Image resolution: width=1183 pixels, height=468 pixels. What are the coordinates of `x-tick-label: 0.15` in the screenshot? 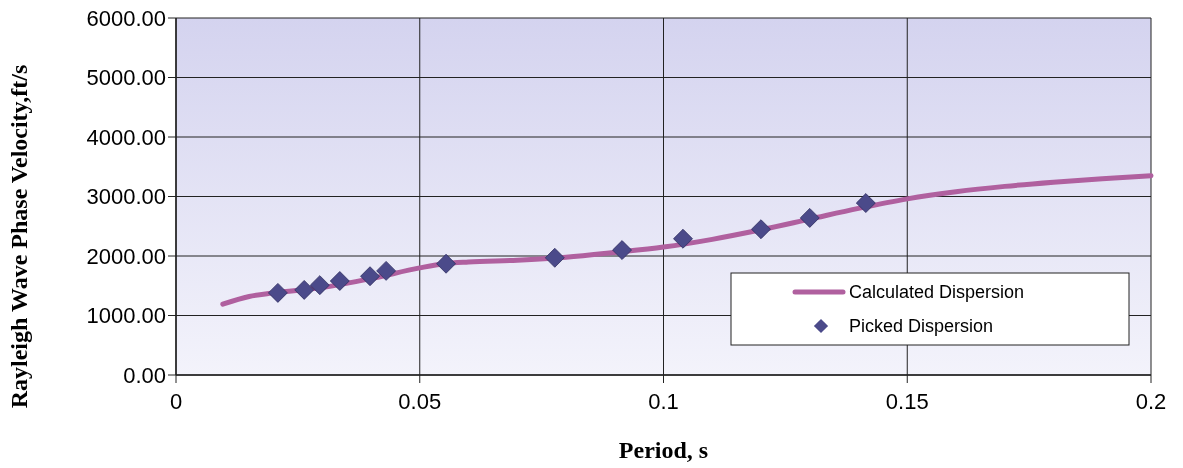 It's located at (907, 401).